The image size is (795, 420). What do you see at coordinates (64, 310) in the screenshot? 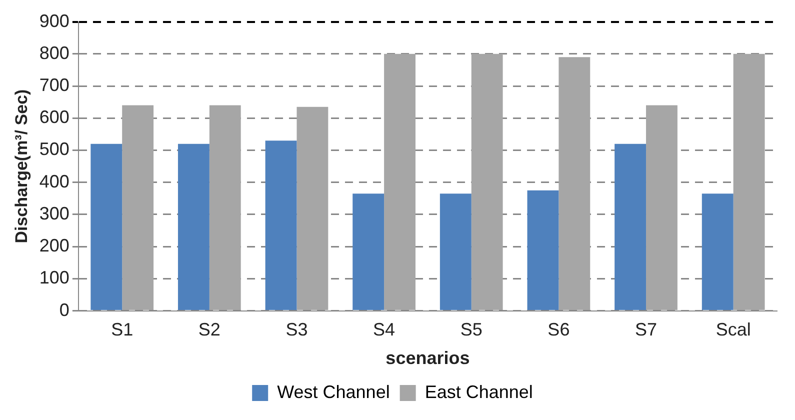
I see `y-tick-label: 0` at bounding box center [64, 310].